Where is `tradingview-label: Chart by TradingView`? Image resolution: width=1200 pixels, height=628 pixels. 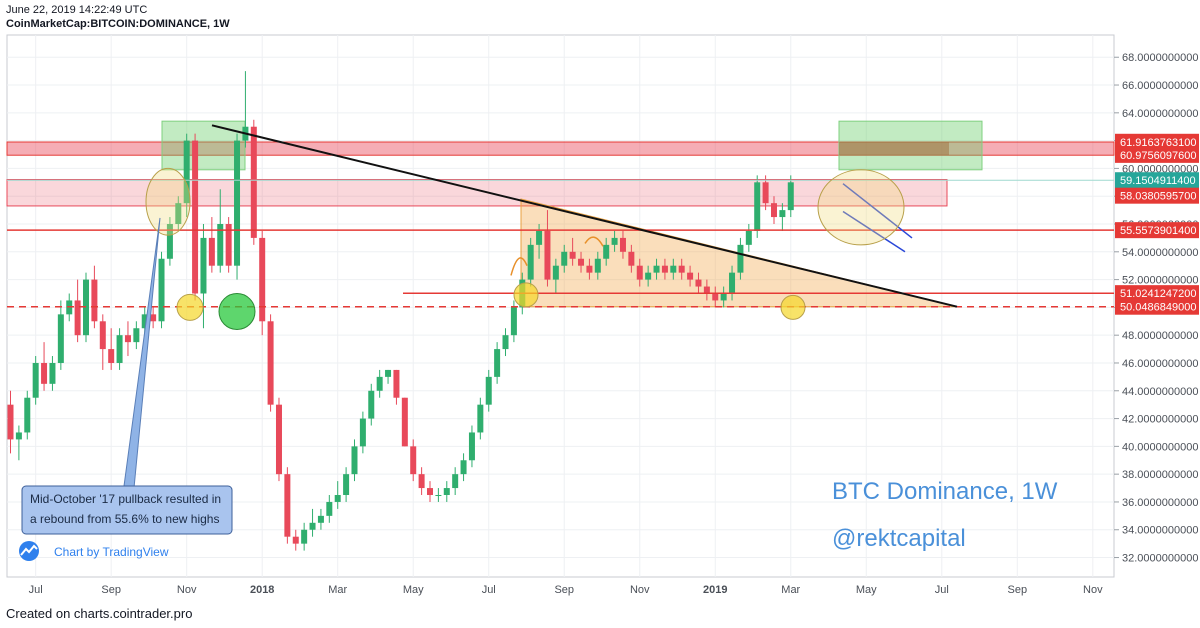
tradingview-label: Chart by TradingView is located at coordinates (111, 552).